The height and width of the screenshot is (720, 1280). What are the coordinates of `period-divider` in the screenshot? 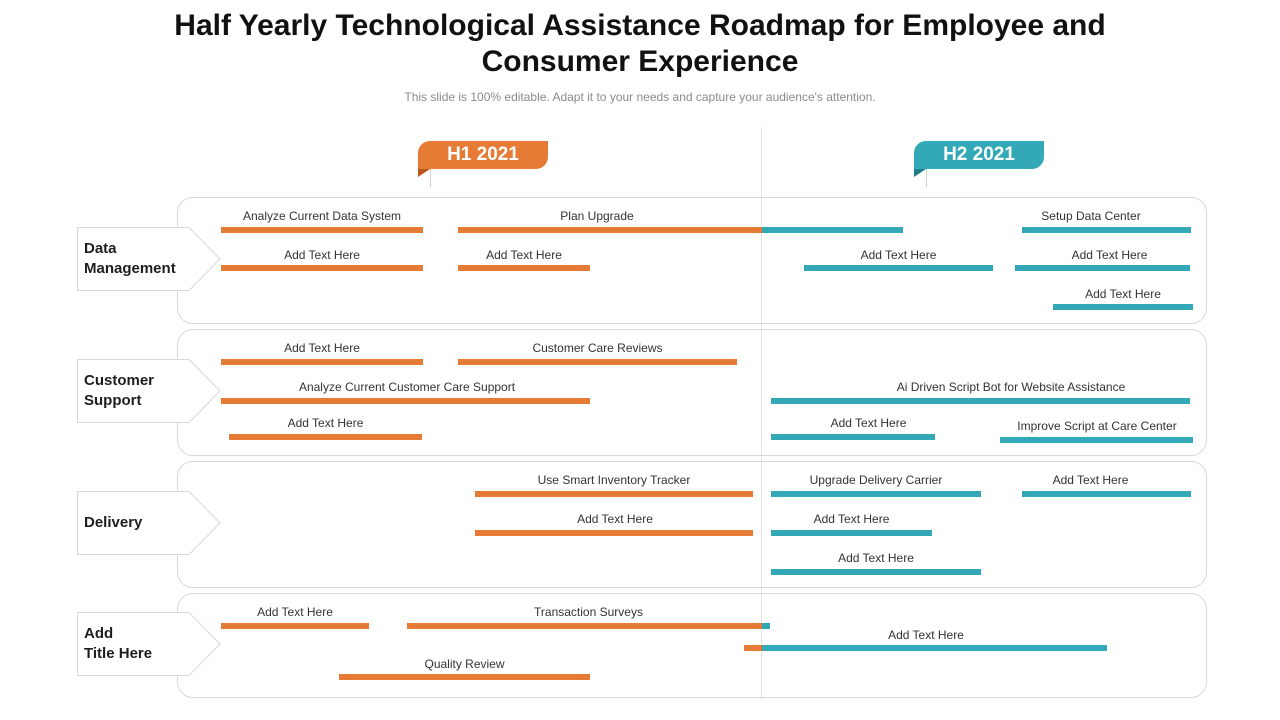 It's located at (761, 413).